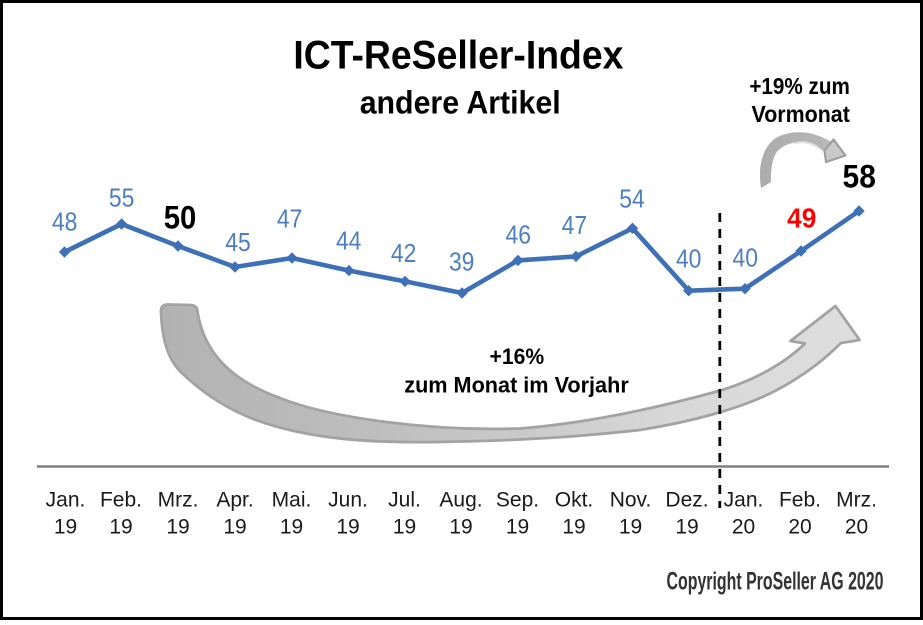 Image resolution: width=923 pixels, height=625 pixels. Describe the element at coordinates (349, 241) in the screenshot. I see `svg-text: 44` at that location.